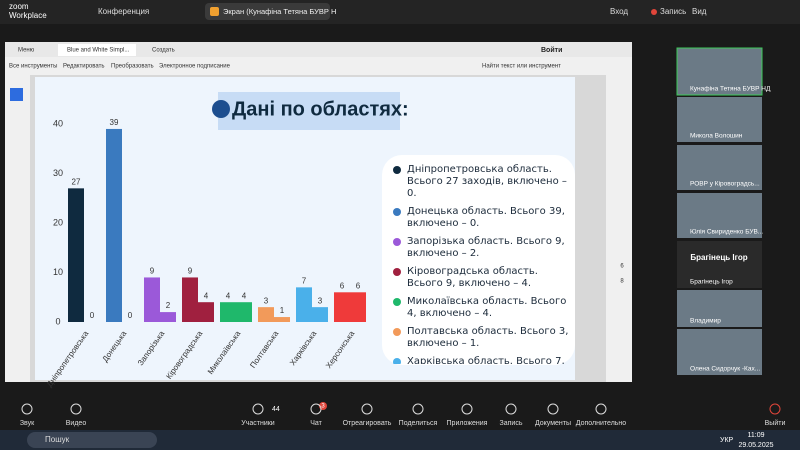 The width and height of the screenshot is (800, 450). Describe the element at coordinates (553, 423) in the screenshot. I see `control-label: Документы` at that location.